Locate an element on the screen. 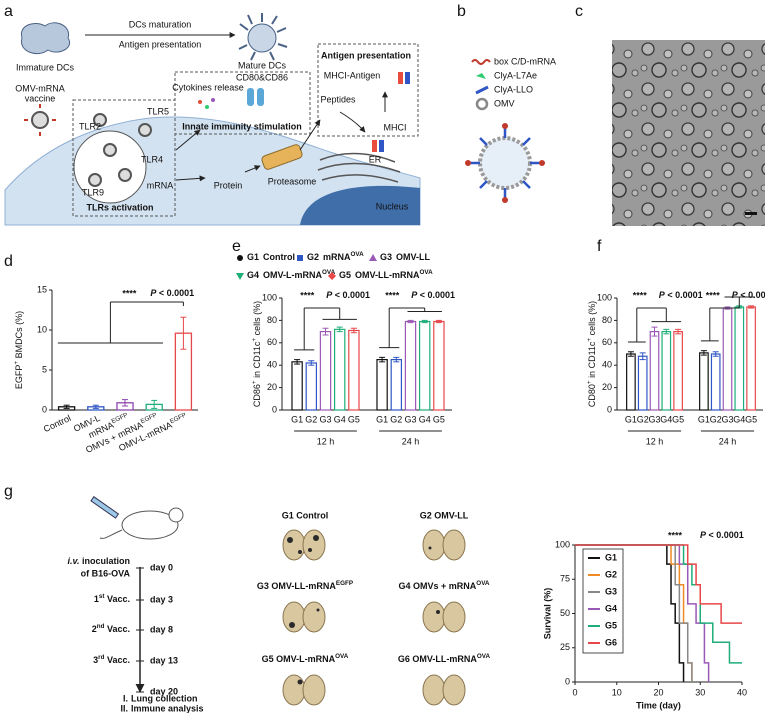 The image size is (765, 713). x-tick-label: G3 is located at coordinates (410, 419).